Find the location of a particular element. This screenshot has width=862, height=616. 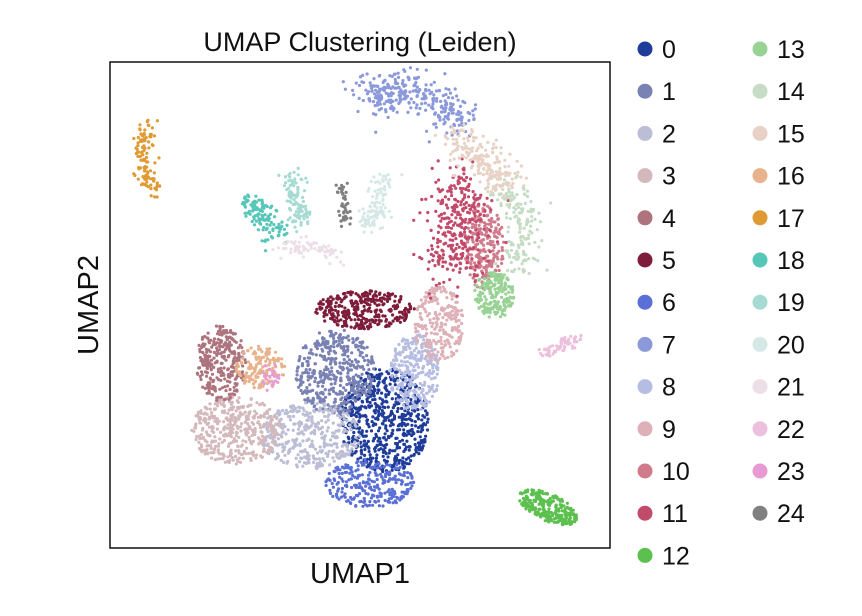

cluster-11-points is located at coordinates (461, 228).